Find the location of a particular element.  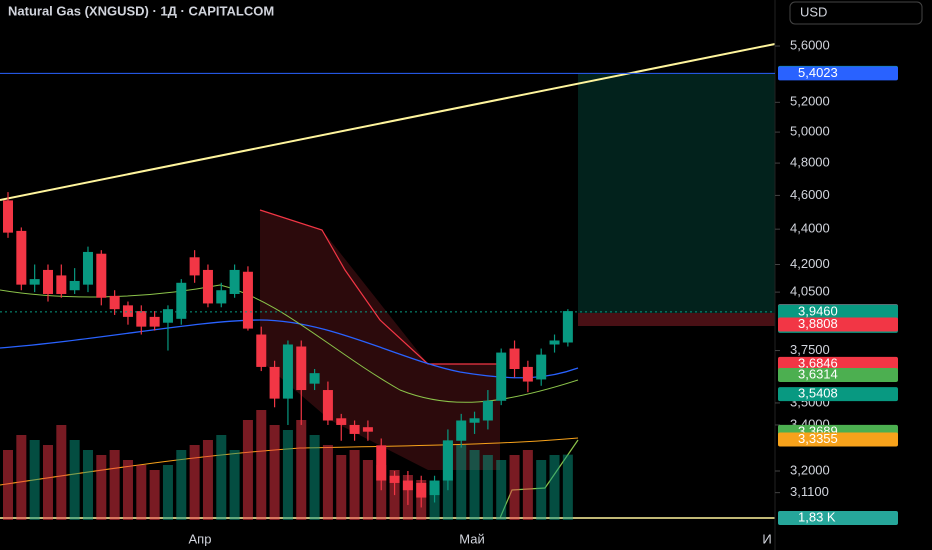

y-tick-label: 3,1100 is located at coordinates (809, 491).